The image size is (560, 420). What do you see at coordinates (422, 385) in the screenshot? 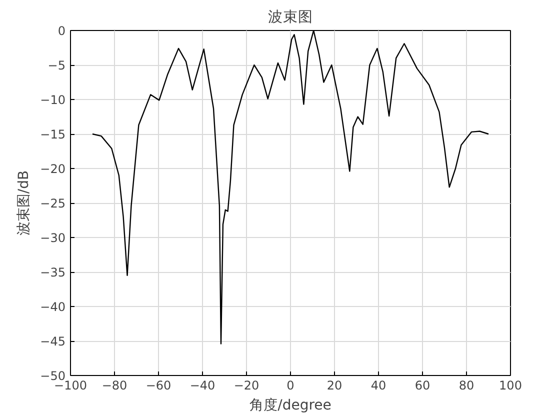
I see `x-tick-label: 60` at bounding box center [422, 385].